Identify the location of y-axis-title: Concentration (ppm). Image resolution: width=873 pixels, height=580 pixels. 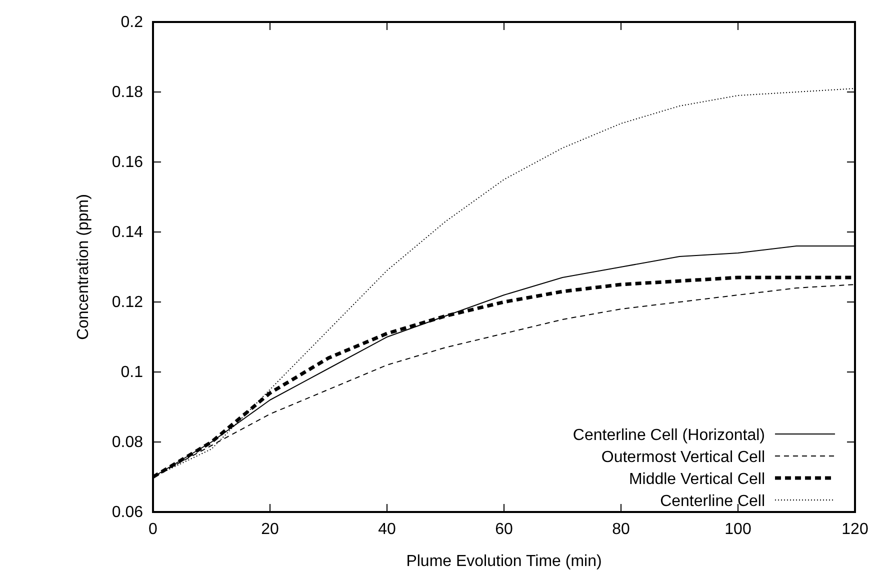
(83, 267).